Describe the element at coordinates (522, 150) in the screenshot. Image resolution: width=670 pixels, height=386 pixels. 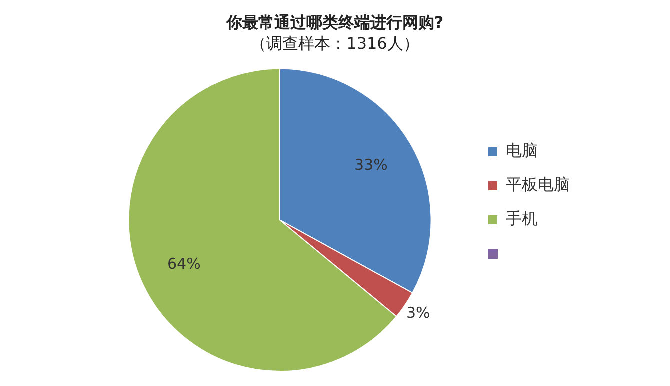
I see `legend-label: 电脑` at that location.